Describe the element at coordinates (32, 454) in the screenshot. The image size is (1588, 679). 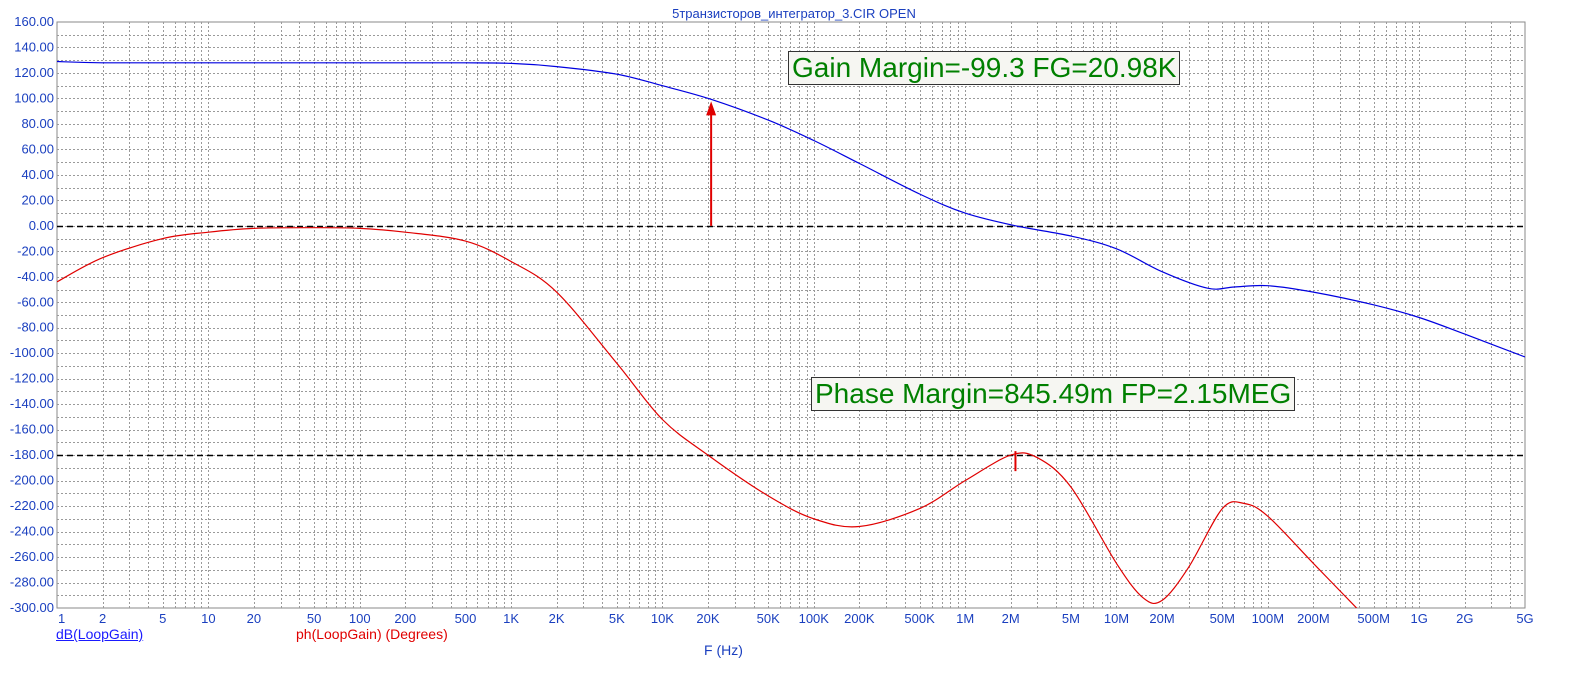
I see `y-tick-label: -180.00` at that location.